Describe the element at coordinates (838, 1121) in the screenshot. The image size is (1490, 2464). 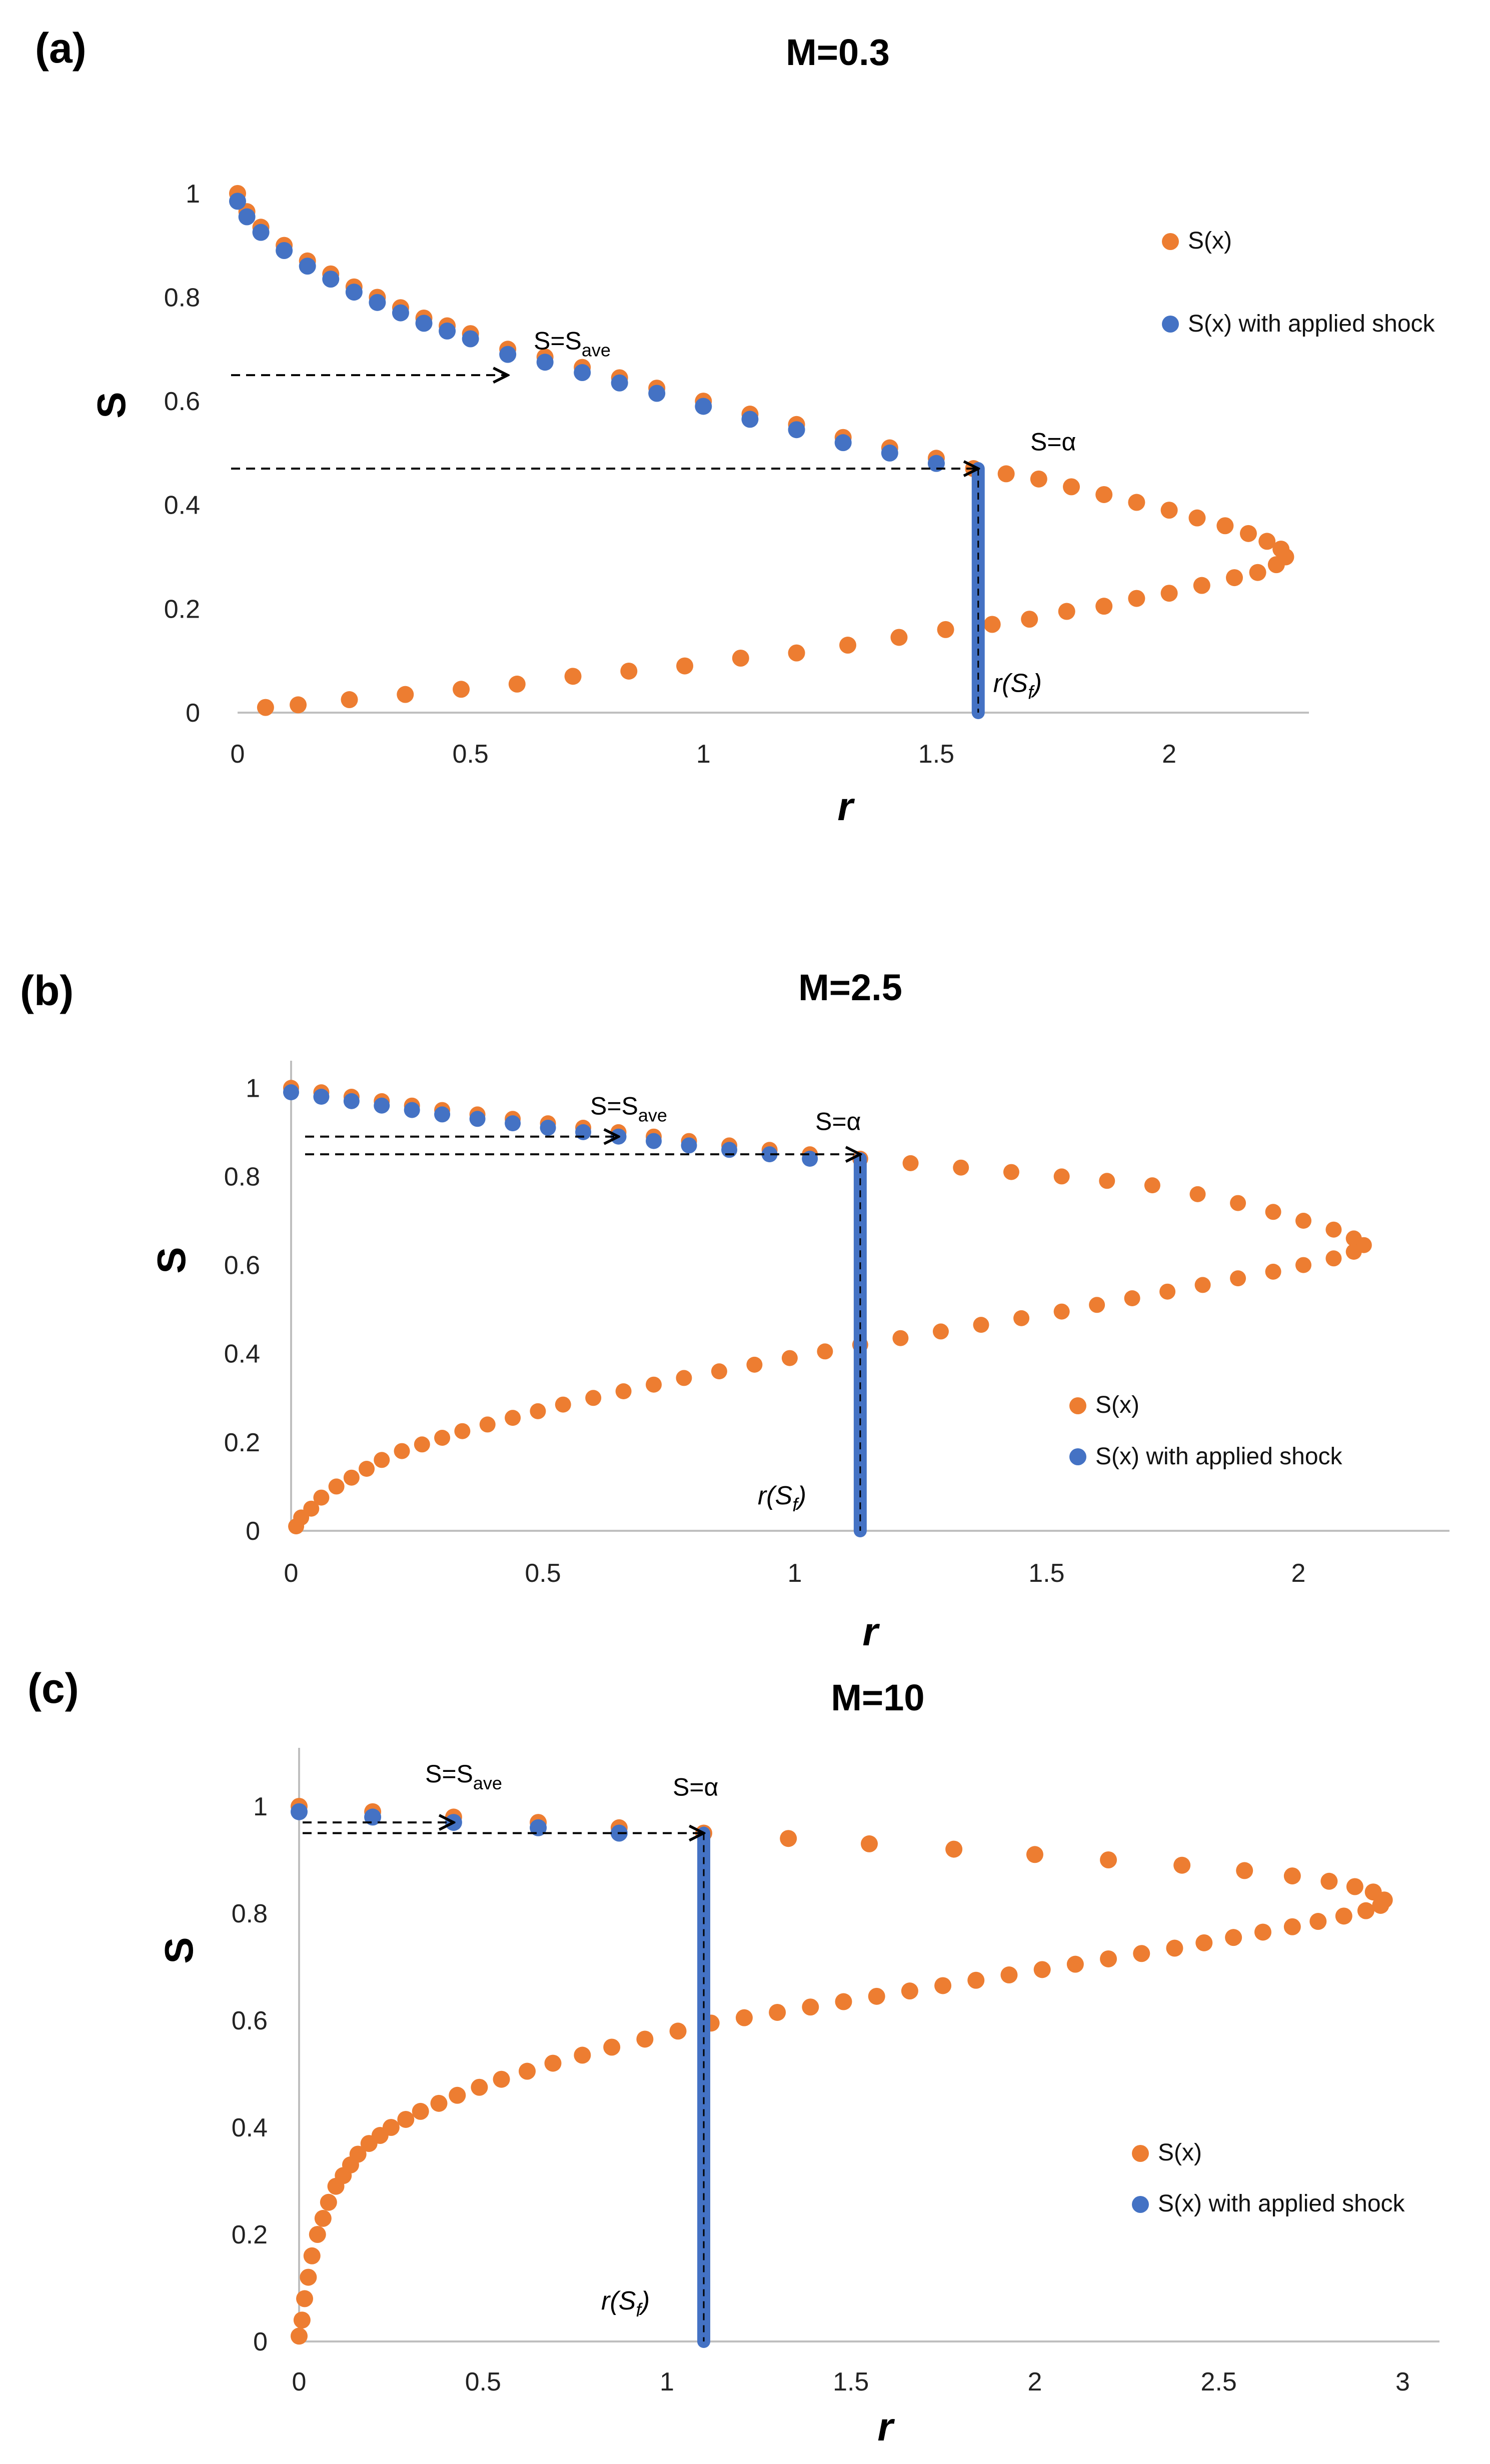
I see `annotation-s-alpha: S=α` at that location.